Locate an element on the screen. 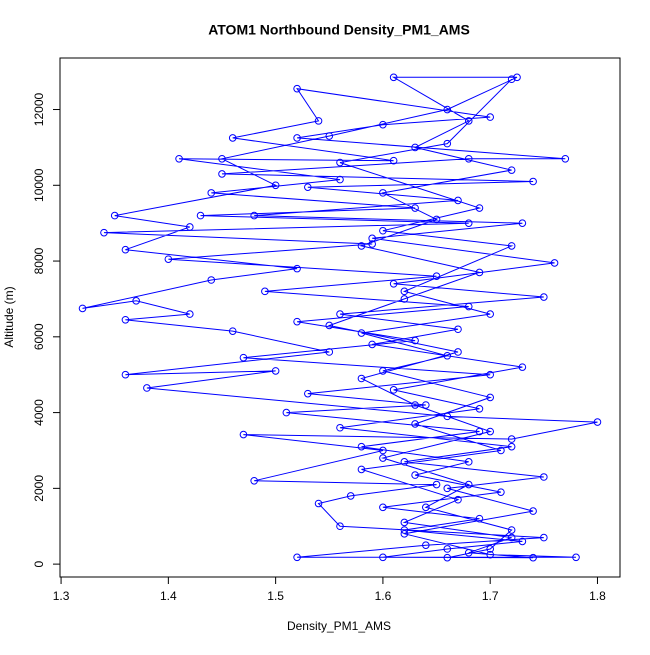 This screenshot has height=655, width=650. x-tick-label: 1.7 is located at coordinates (490, 596).